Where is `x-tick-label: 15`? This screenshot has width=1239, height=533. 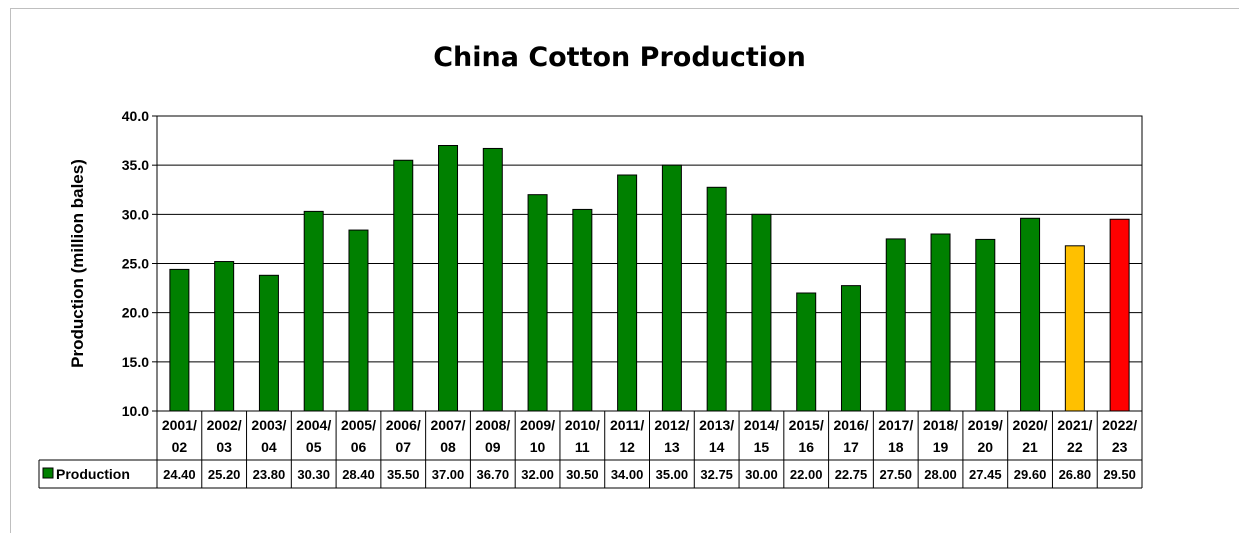
x-tick-label: 15 is located at coordinates (762, 447).